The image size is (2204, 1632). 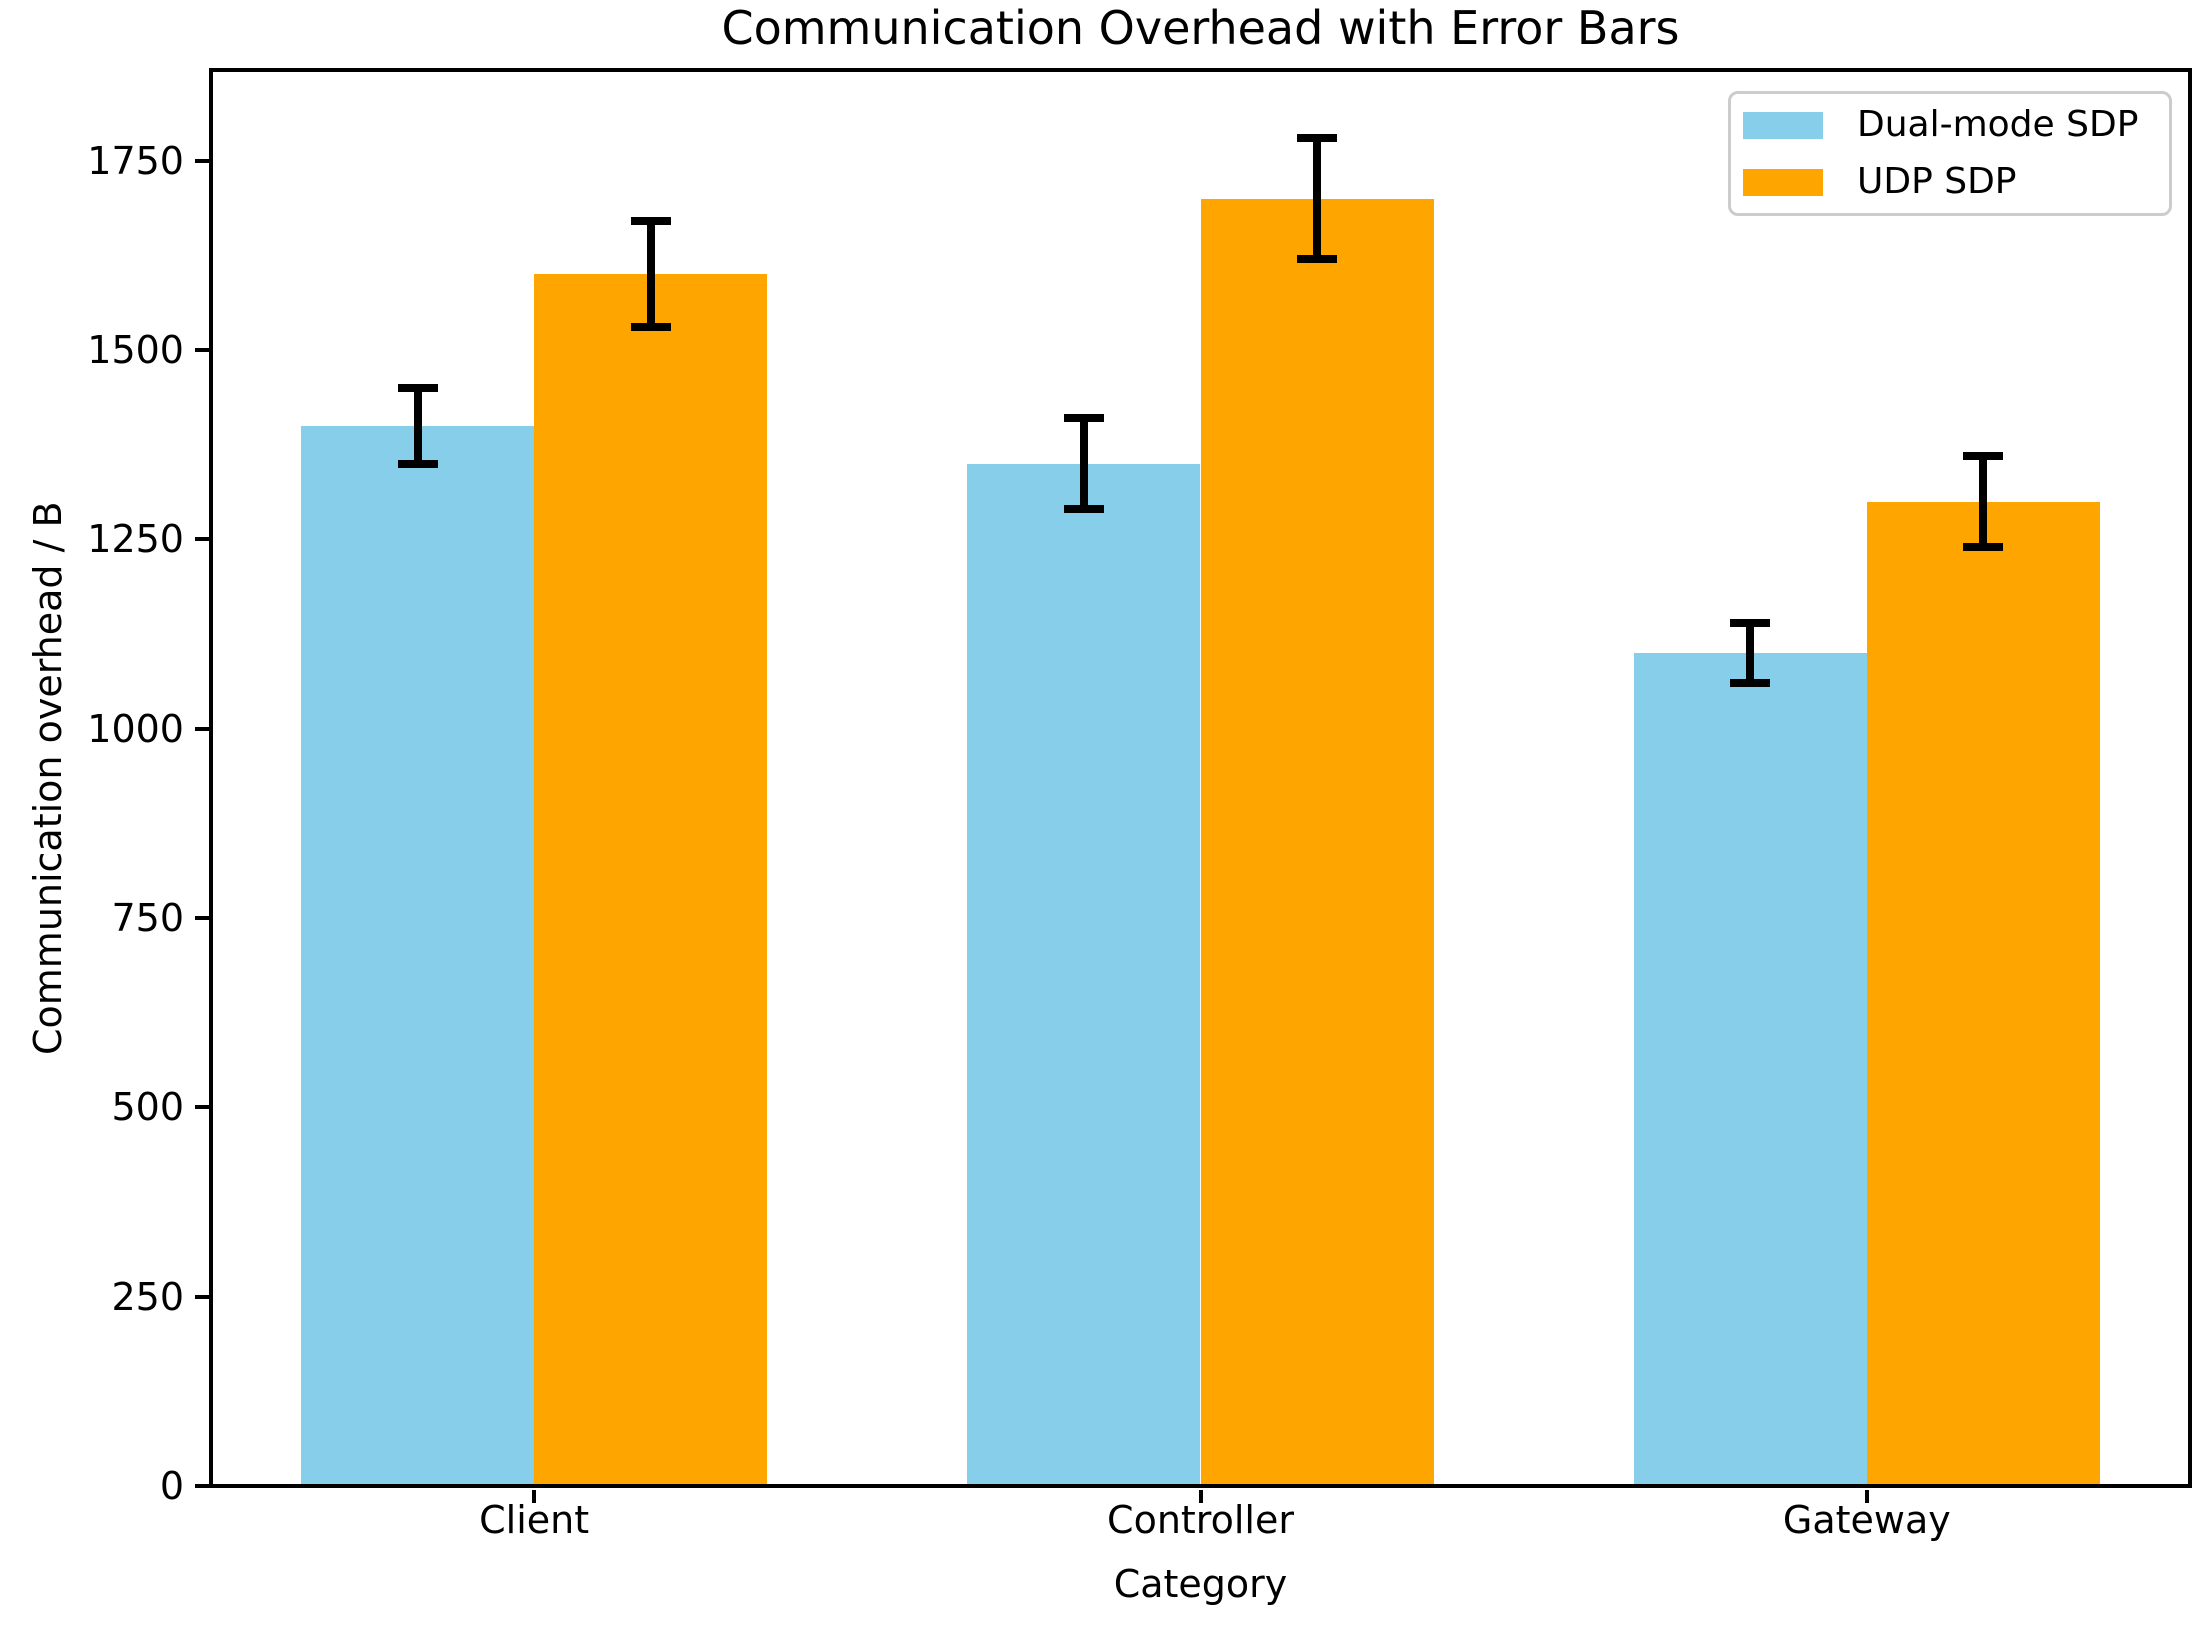 What do you see at coordinates (1783, 125) in the screenshot?
I see `legend-swatch-dual-mode-sdp` at bounding box center [1783, 125].